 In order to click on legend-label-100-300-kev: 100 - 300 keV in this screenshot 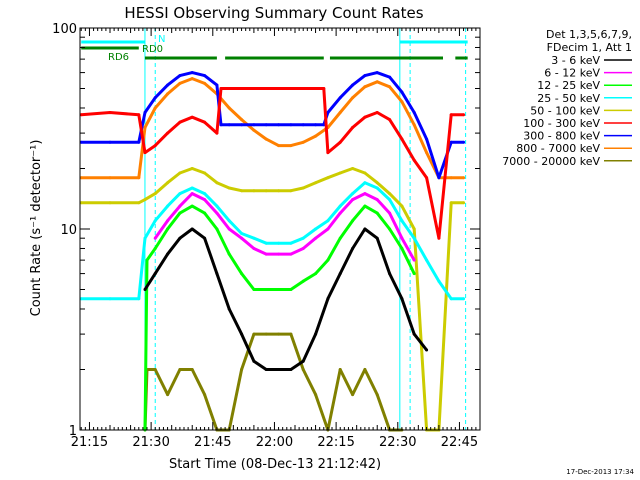, I will do `click(561, 123)`.